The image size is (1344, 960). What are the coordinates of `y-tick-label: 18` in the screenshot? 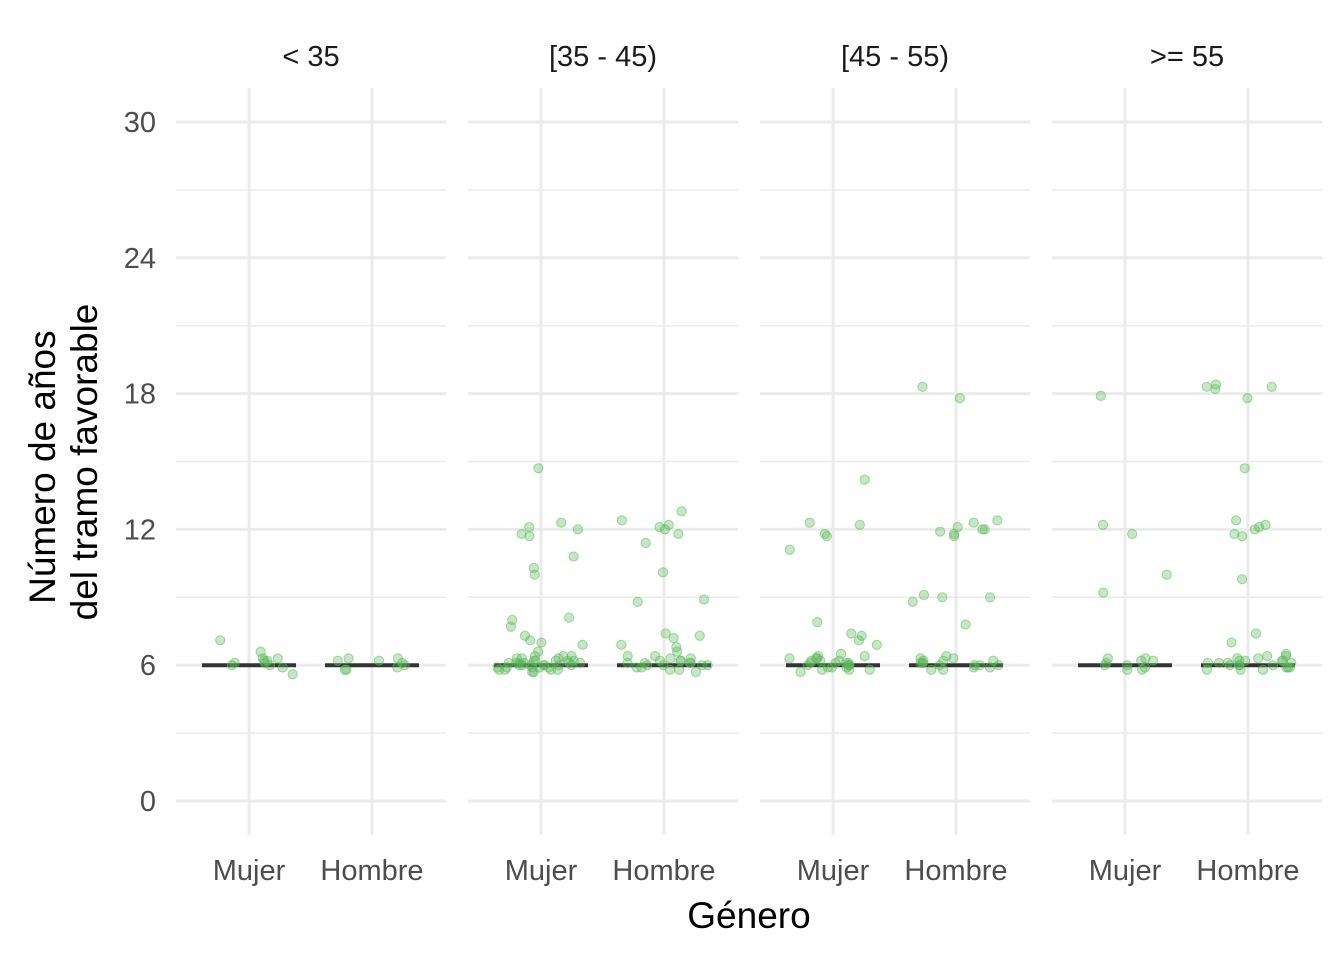 It's located at (140, 395).